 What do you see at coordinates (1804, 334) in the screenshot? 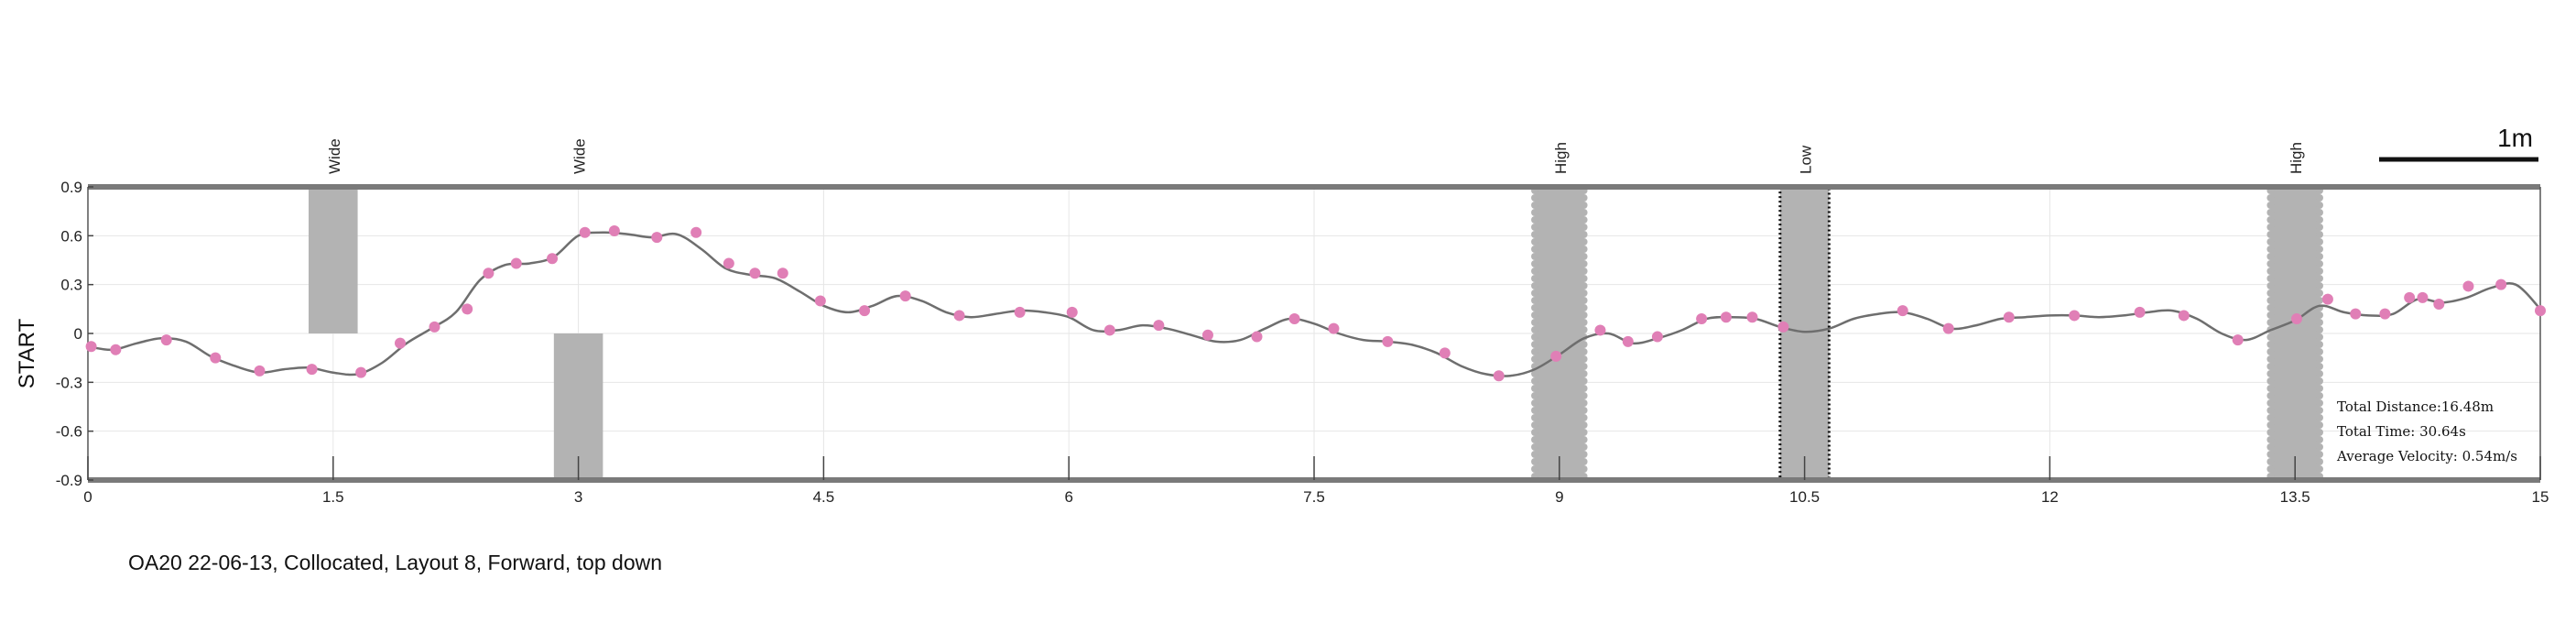
I see `obstacle-low` at bounding box center [1804, 334].